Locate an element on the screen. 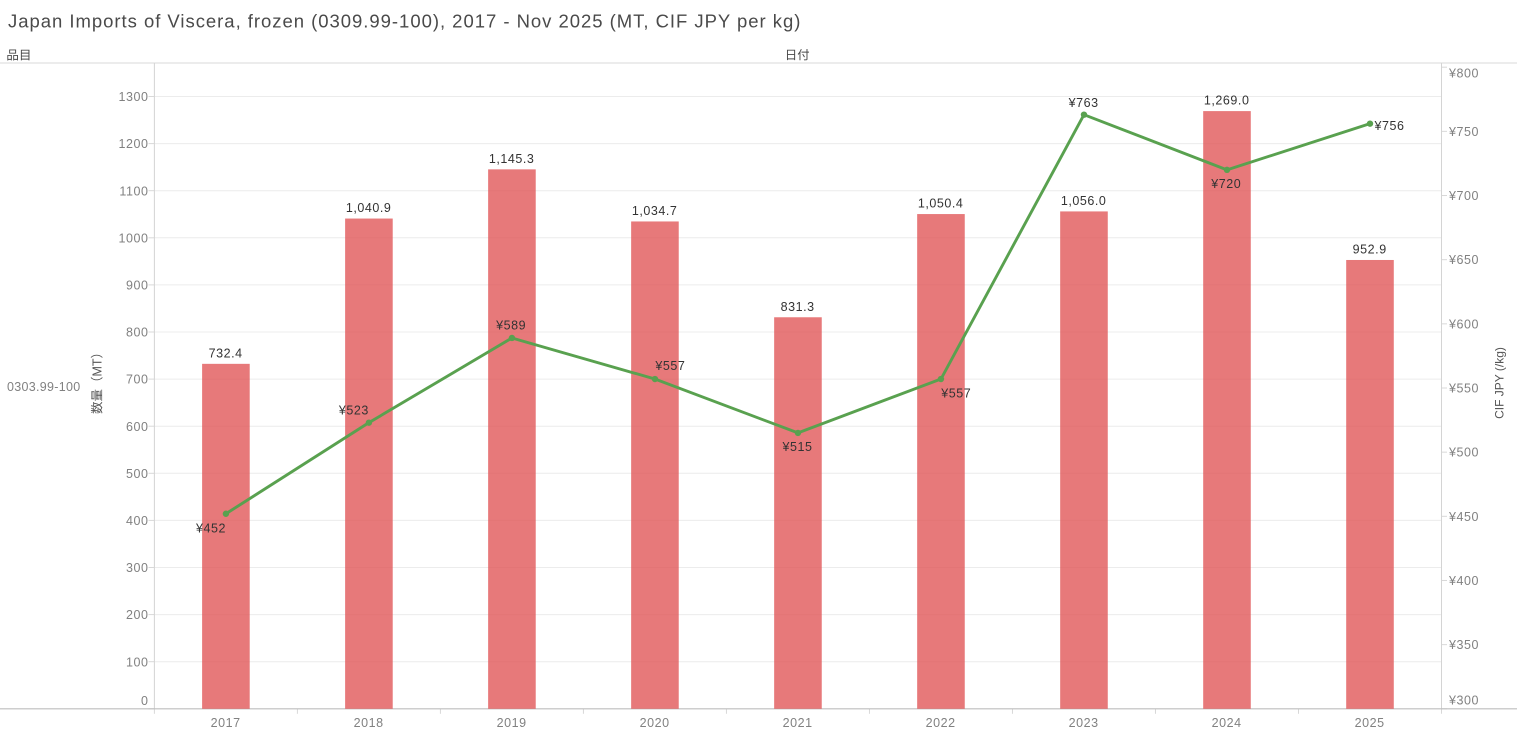 The height and width of the screenshot is (737, 1517). svg-text: 1,034.7 is located at coordinates (655, 211).